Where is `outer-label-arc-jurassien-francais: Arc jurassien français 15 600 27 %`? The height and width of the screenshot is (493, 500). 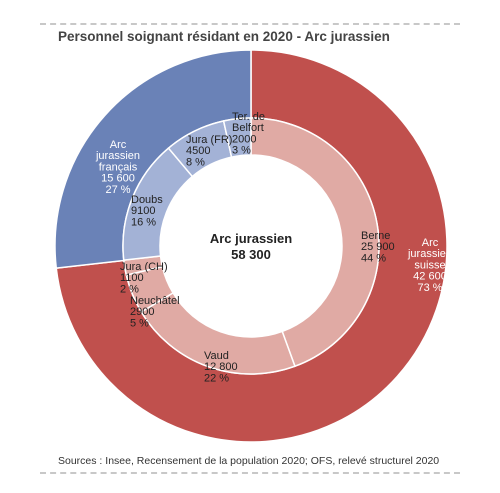
outer-label-arc-jurassien-francais: Arc jurassien français 15 600 27 % is located at coordinates (117, 167).